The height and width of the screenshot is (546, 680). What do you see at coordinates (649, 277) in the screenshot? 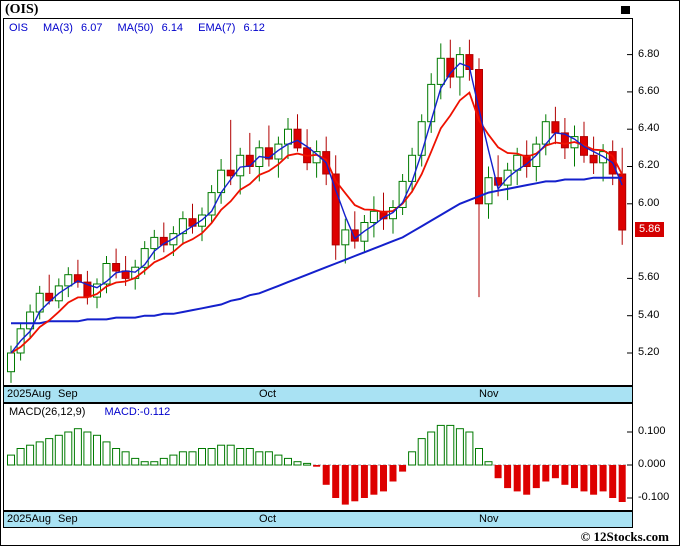
I see `price-axis-tick: 5.60` at bounding box center [649, 277].